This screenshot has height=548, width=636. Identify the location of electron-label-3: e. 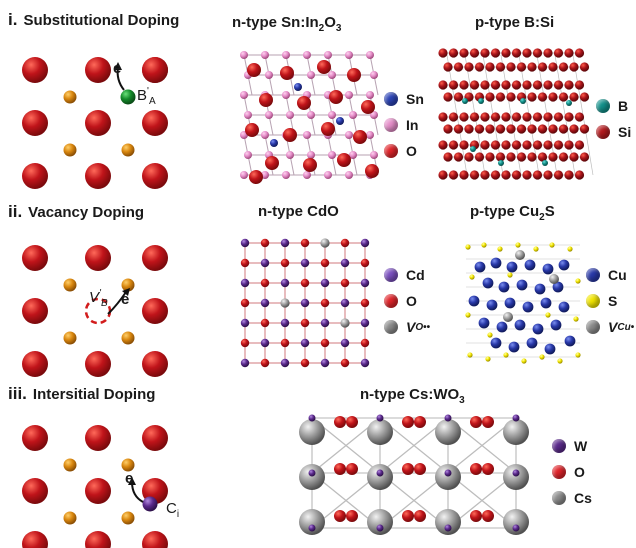
(129, 478).